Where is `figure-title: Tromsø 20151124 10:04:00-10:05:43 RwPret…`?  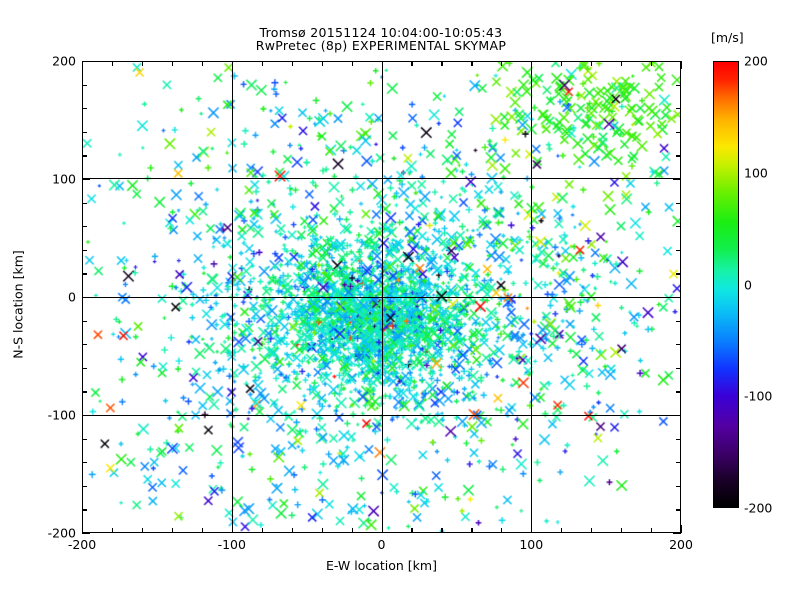
figure-title: Tromsø 20151124 10:04:00-10:05:43 RwPret… is located at coordinates (381, 39).